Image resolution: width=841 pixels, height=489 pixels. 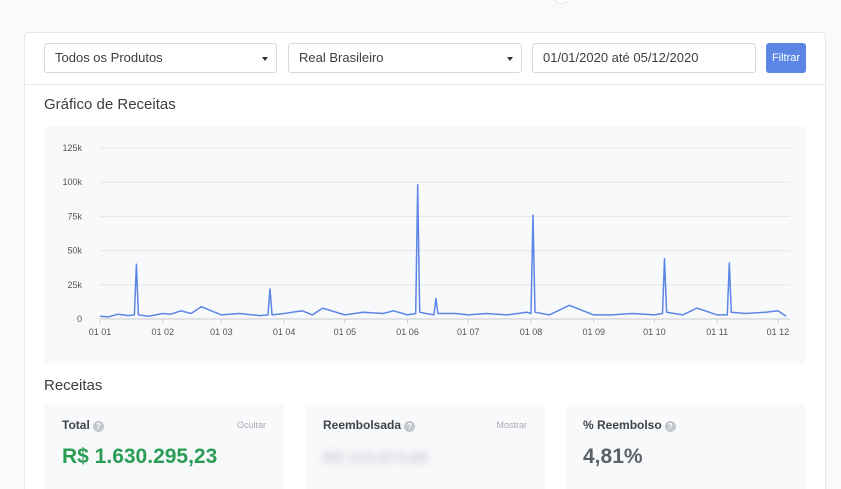 What do you see at coordinates (375, 458) in the screenshot?
I see `refunded-value: R$ 123.874,88` at bounding box center [375, 458].